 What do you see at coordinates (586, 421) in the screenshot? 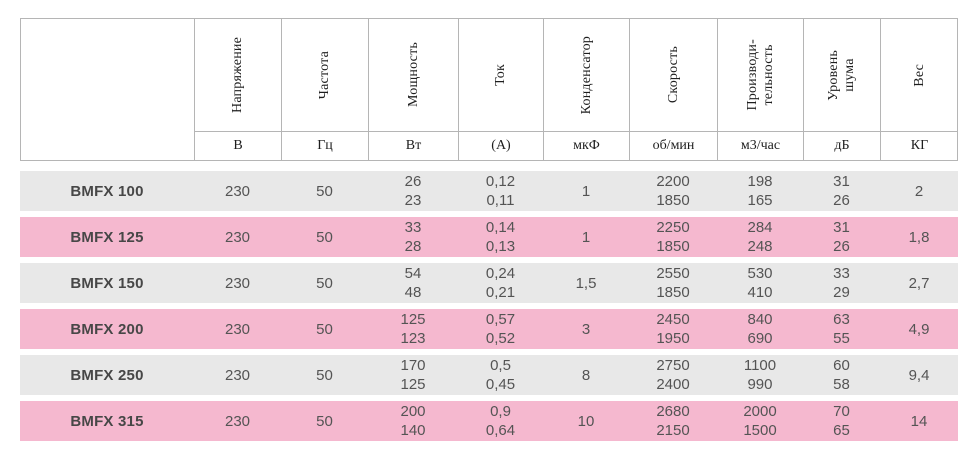
I see `table-cell: 10` at bounding box center [586, 421].